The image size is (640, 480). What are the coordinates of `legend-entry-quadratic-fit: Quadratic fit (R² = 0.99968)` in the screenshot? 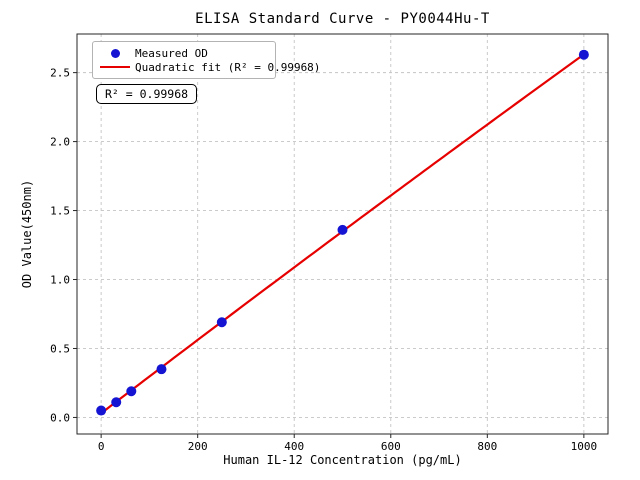 It's located at (209, 67).